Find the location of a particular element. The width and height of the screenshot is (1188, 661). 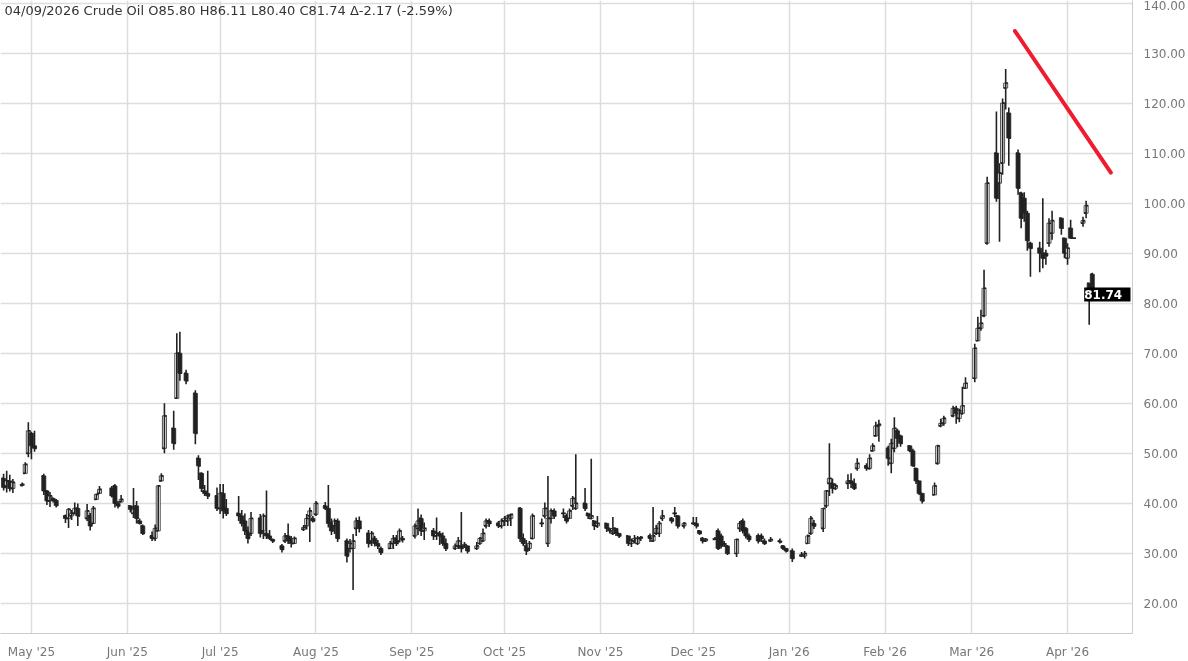

x-tick-label: Mar '26 is located at coordinates (972, 651).